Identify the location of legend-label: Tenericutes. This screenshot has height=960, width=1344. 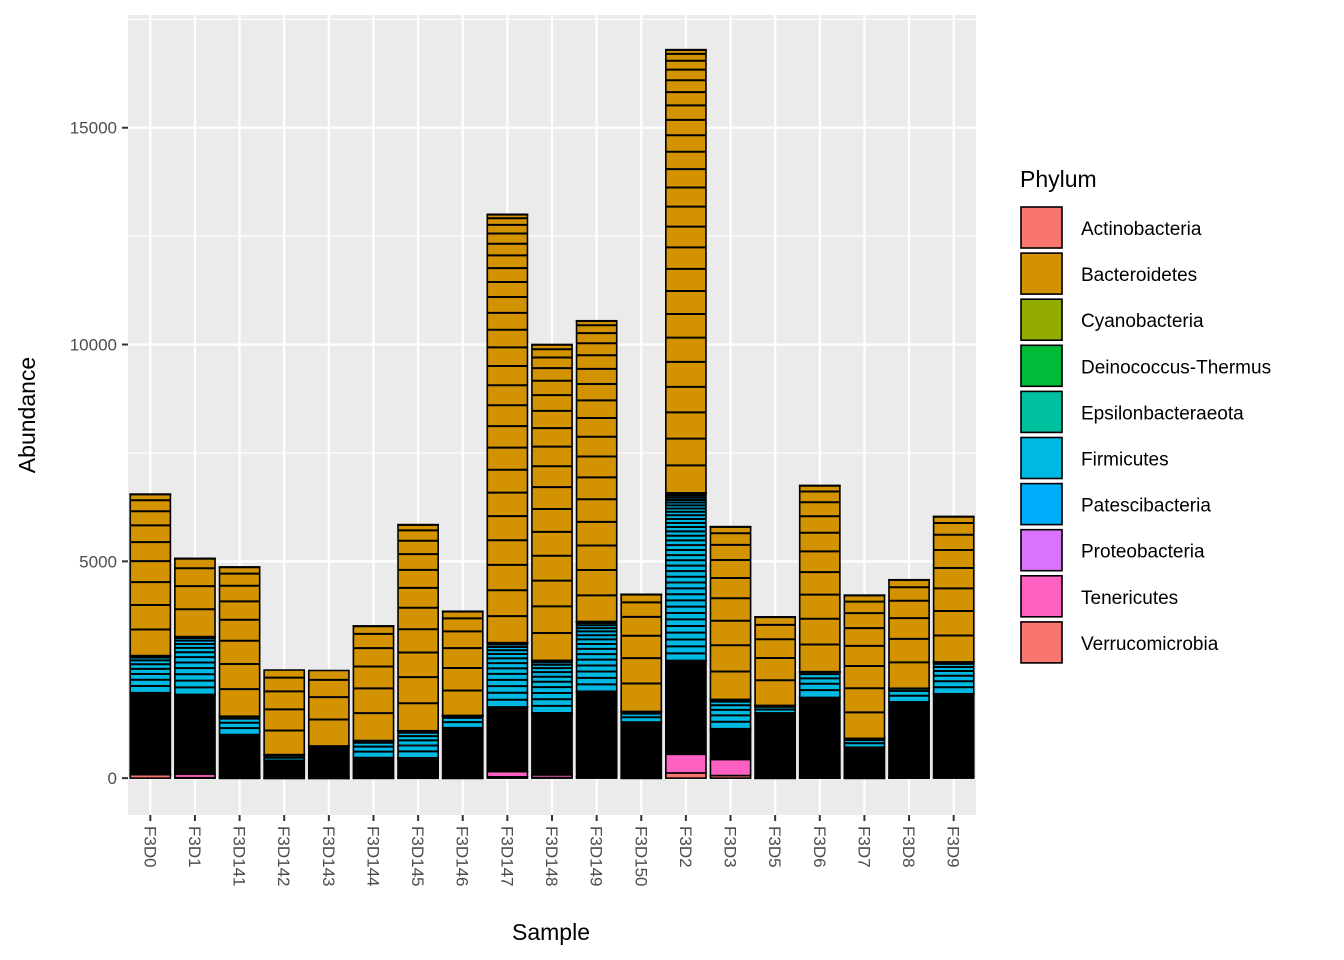
(1129, 598).